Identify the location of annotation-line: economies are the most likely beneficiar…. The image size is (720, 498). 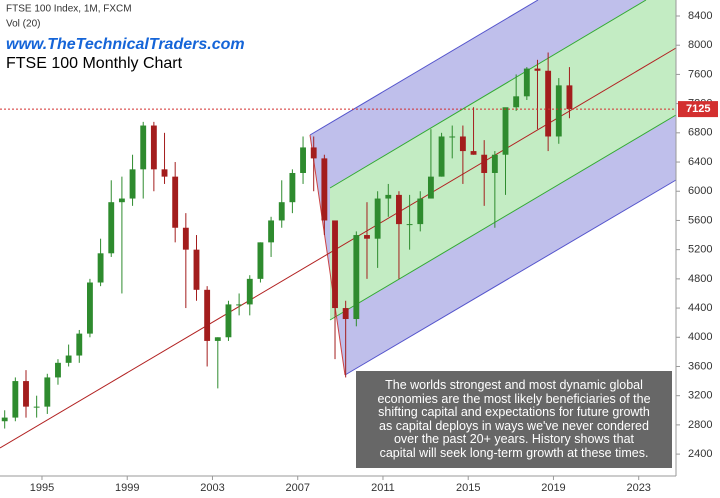
(514, 398).